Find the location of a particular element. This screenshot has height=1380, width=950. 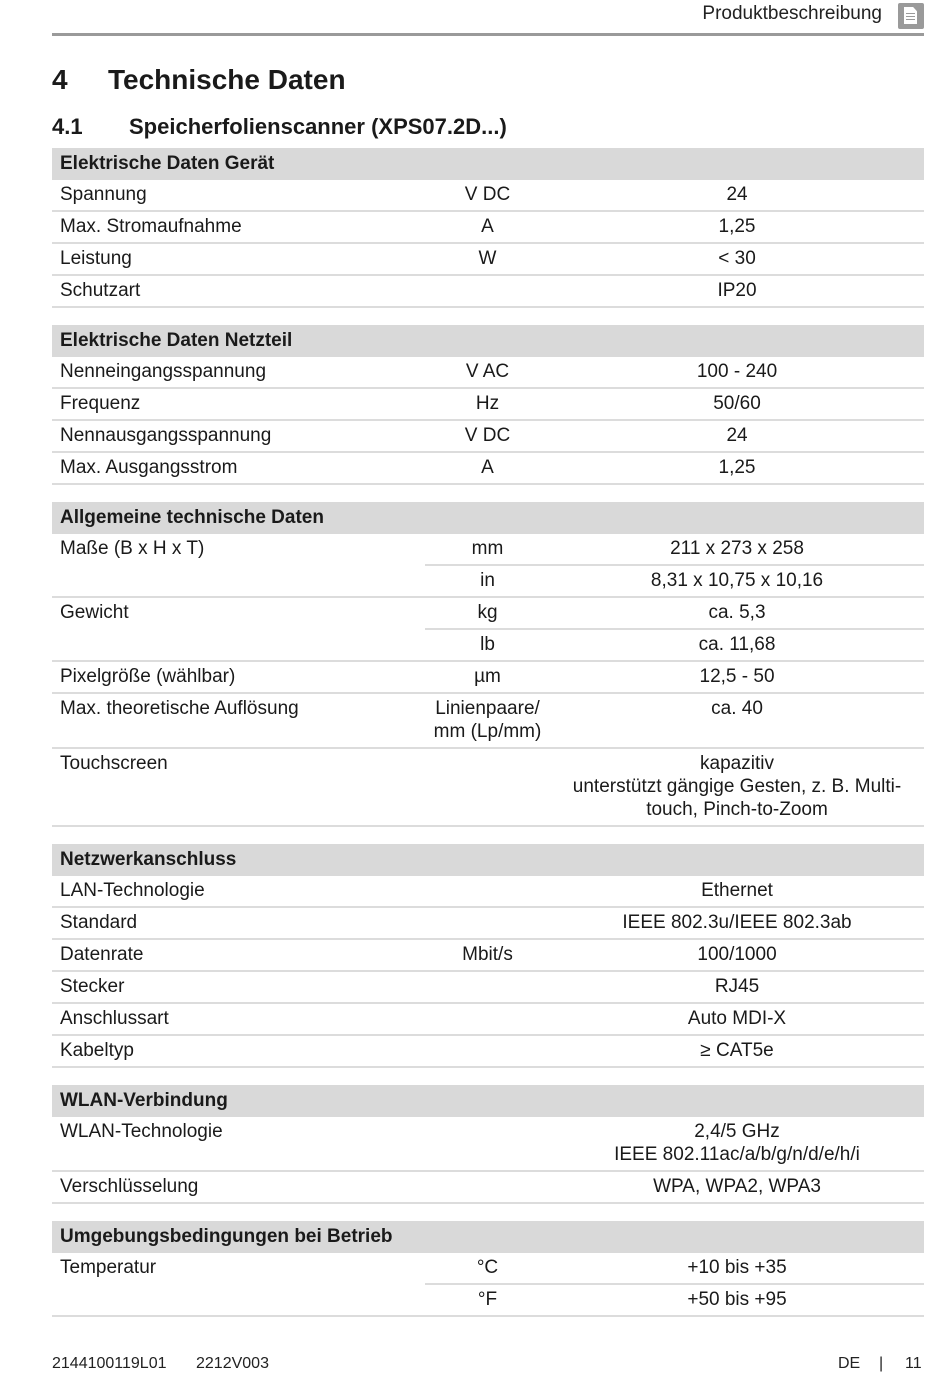

row-label: Gewicht is located at coordinates (238, 629).